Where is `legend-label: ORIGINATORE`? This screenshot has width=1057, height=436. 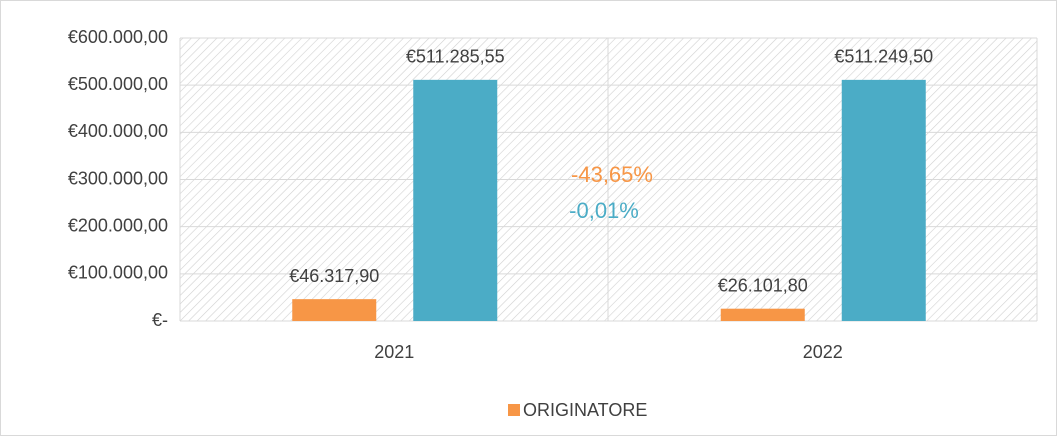
legend-label: ORIGINATORE is located at coordinates (585, 410).